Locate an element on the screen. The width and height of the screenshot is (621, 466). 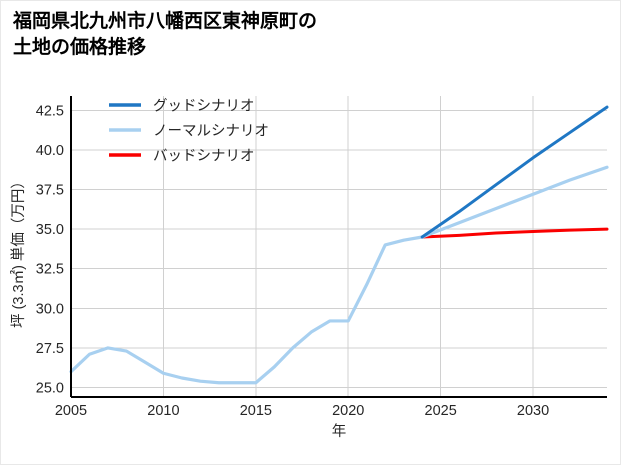
legend-label-bad: バッドシナリオ is located at coordinates (204, 157).